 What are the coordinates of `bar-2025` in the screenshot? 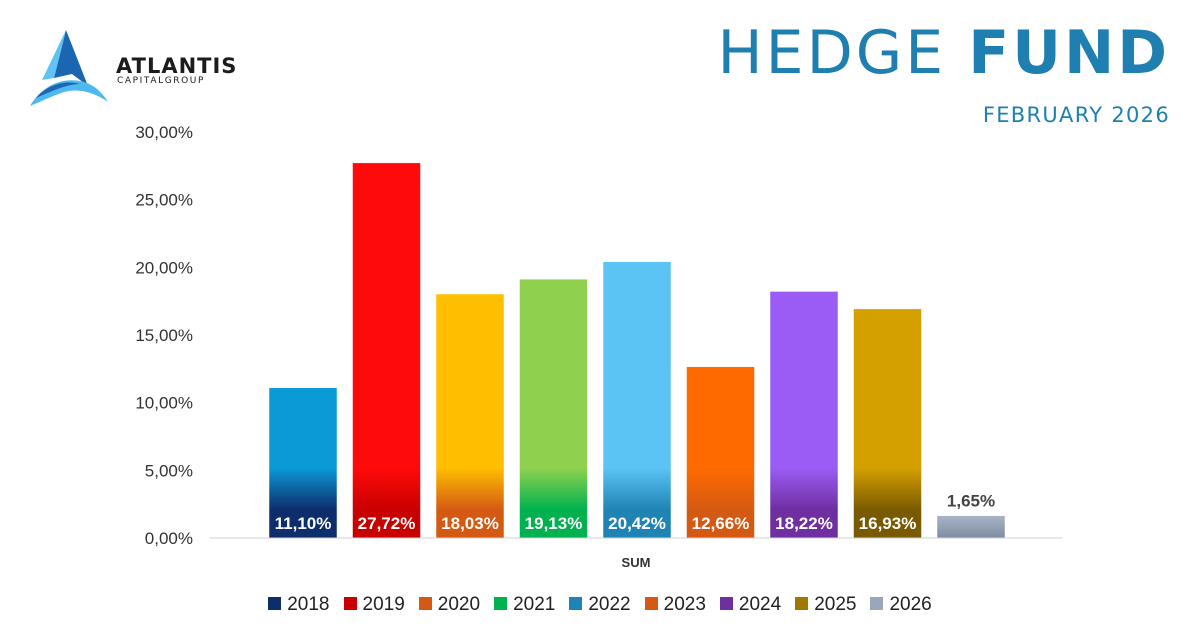 It's located at (887, 423).